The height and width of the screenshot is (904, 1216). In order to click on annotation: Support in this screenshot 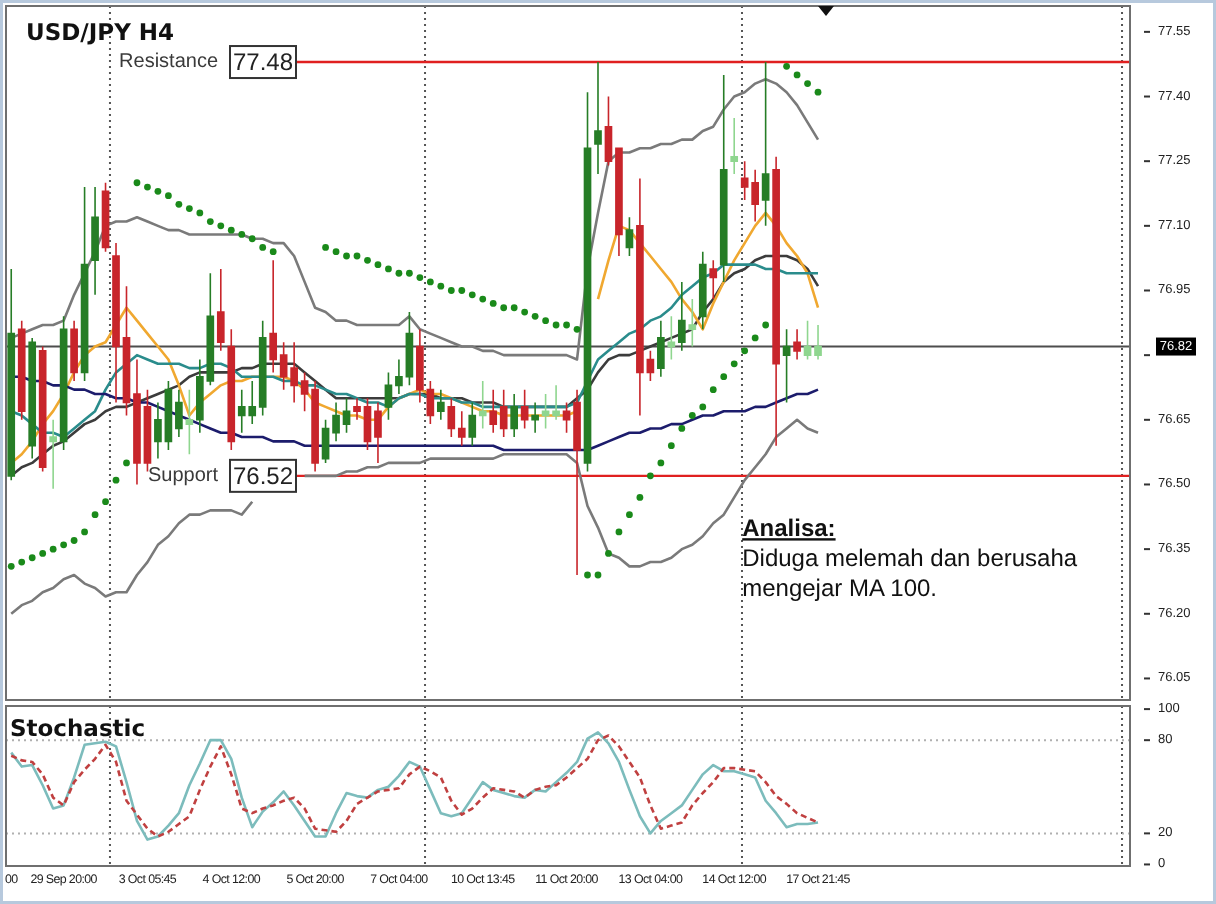, I will do `click(183, 475)`.